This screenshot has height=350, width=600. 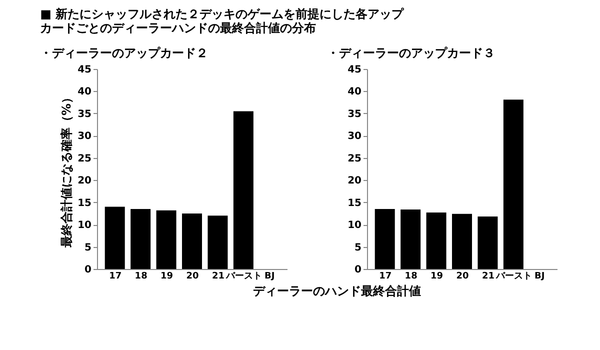 I want to click on x-axis-title: ディーラーのハンド最終合計値, so click(x=337, y=291).